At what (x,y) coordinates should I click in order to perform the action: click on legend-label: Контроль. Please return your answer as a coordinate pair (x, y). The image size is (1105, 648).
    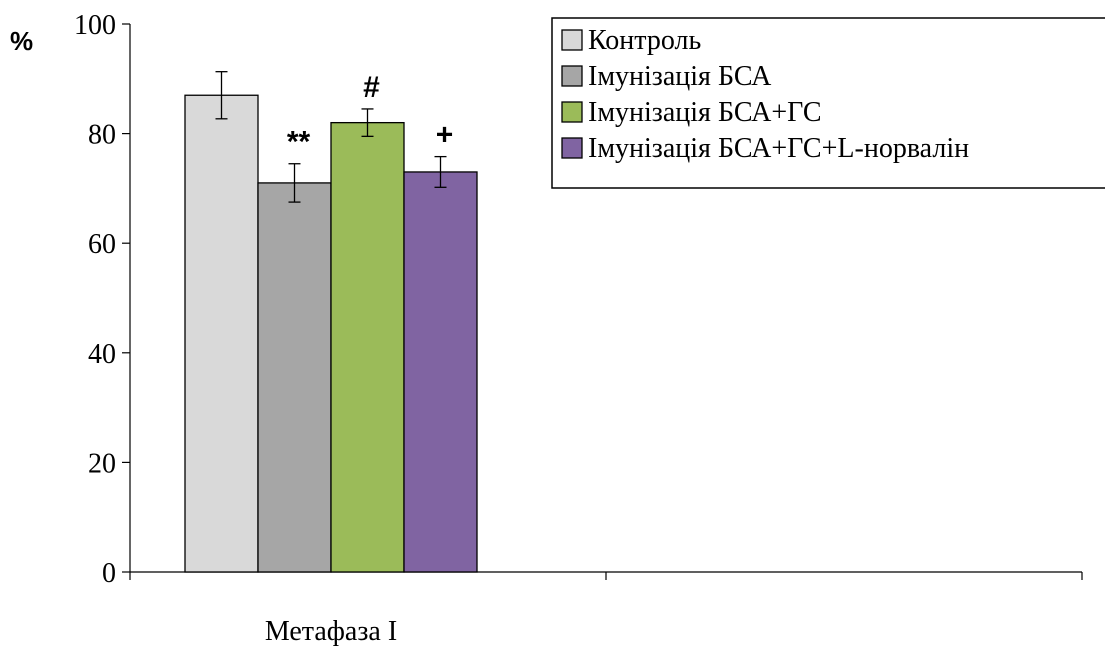
    Looking at the image, I should click on (644, 40).